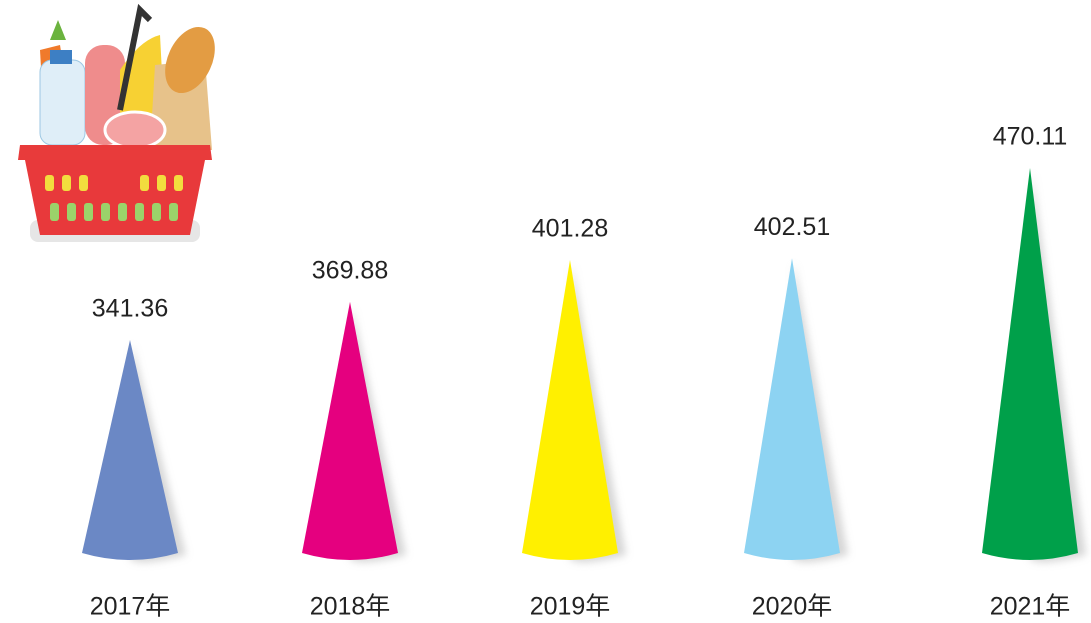 The height and width of the screenshot is (623, 1091). Describe the element at coordinates (130, 309) in the screenshot. I see `value-label: 341.36` at that location.